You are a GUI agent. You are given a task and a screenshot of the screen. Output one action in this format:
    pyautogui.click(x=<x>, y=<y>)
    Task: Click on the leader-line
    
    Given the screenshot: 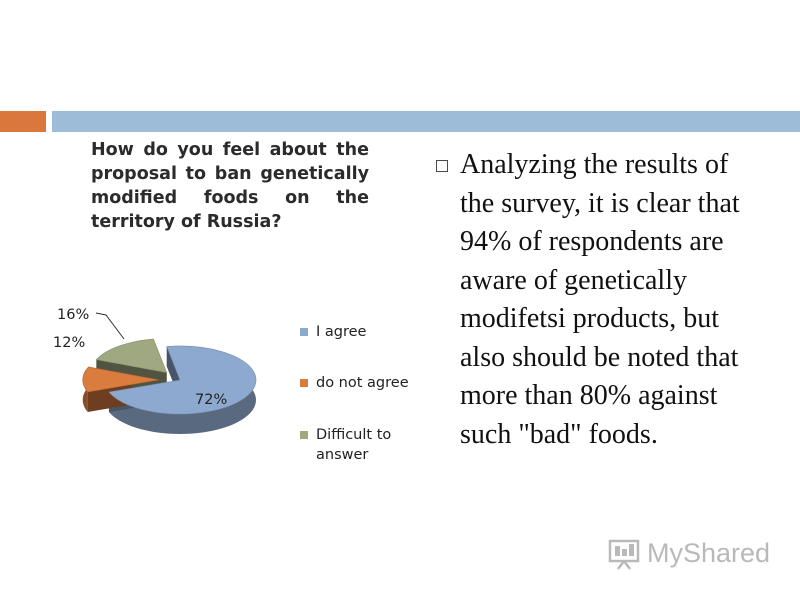 What is the action you would take?
    pyautogui.click(x=110, y=326)
    